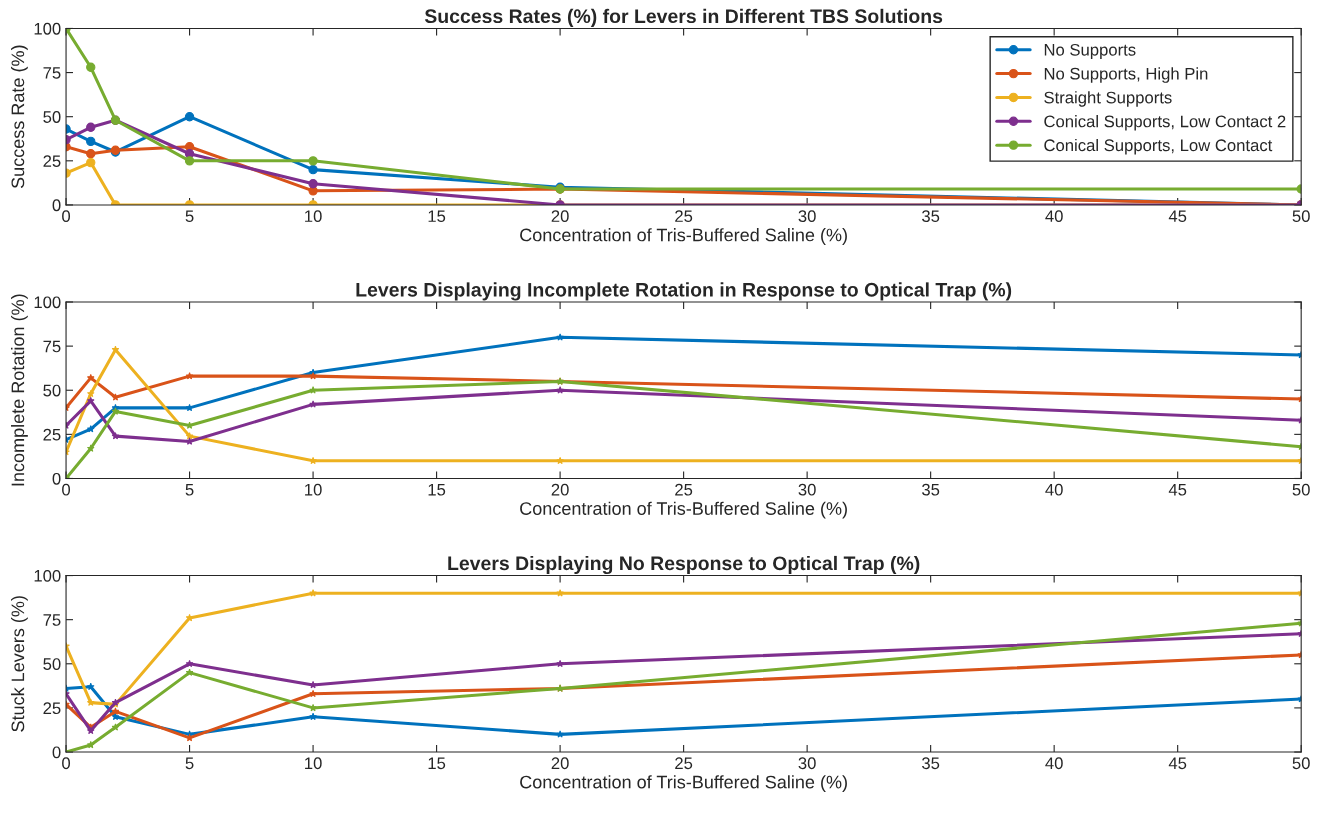 Image resolution: width=1321 pixels, height=813 pixels. What do you see at coordinates (684, 291) in the screenshot?
I see `chart-title: Levers Displaying Incomplete Rotation in Response to Optical Trap (%)` at bounding box center [684, 291].